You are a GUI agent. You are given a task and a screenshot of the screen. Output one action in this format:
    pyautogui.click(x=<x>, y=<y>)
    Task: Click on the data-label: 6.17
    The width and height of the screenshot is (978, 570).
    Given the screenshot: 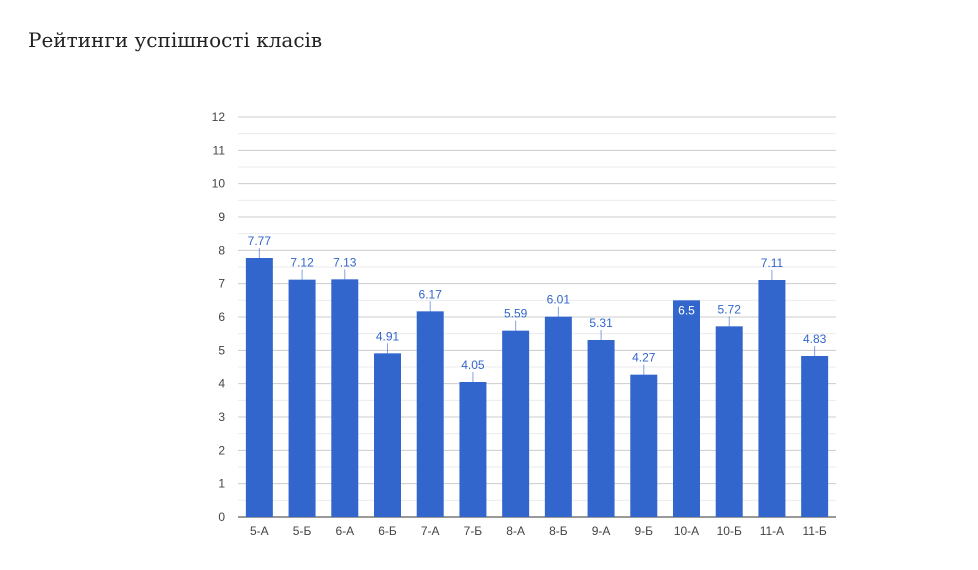 What is the action you would take?
    pyautogui.click(x=431, y=294)
    